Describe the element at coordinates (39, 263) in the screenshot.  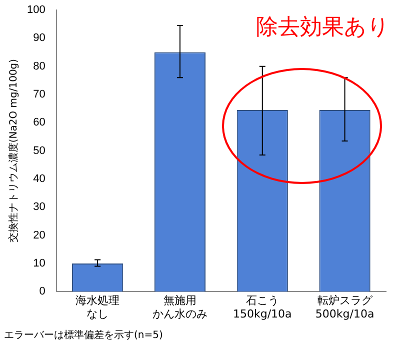
I see `y-tick-label: 10` at that location.